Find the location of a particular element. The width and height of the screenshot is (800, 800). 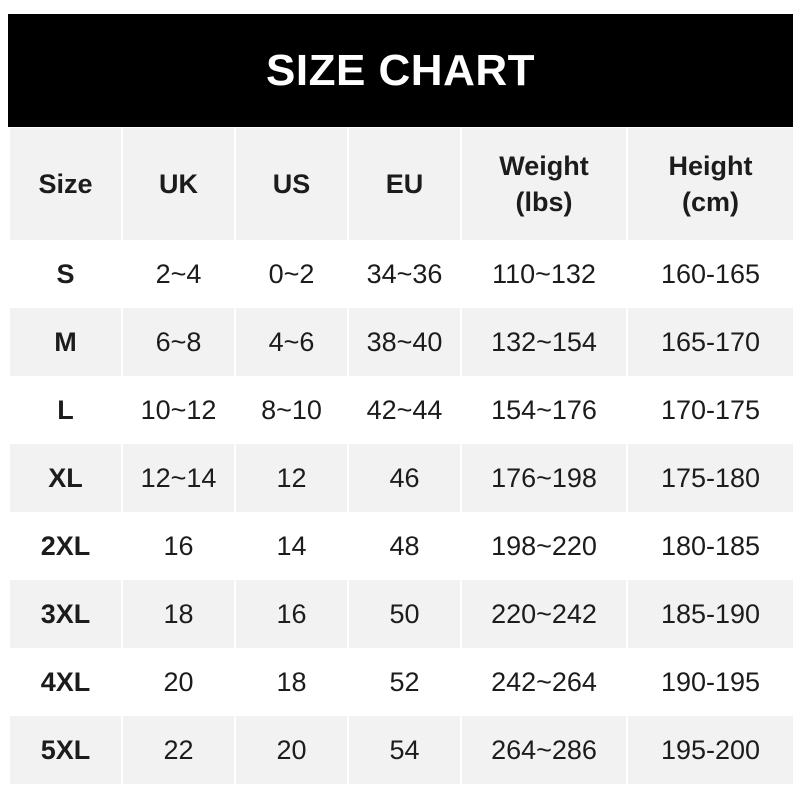

table-cell: 50 is located at coordinates (404, 614).